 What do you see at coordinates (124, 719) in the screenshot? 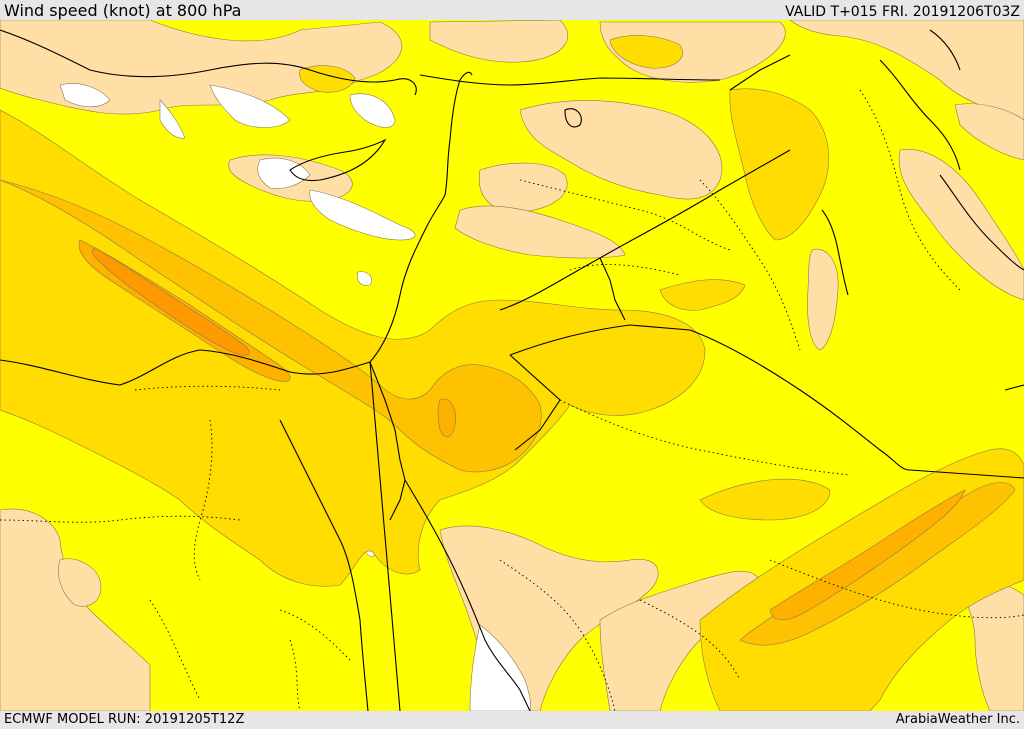
I see `model-run: ECMWF MODEL RUN: 20191205T12Z` at bounding box center [124, 719].